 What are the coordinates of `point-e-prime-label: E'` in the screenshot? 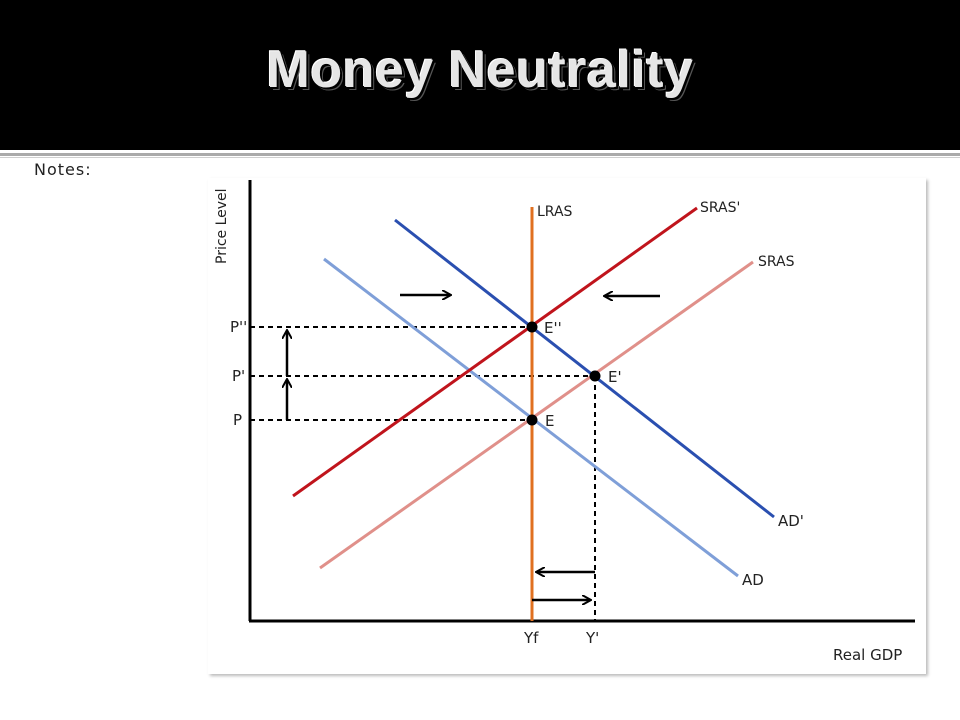 It's located at (615, 377).